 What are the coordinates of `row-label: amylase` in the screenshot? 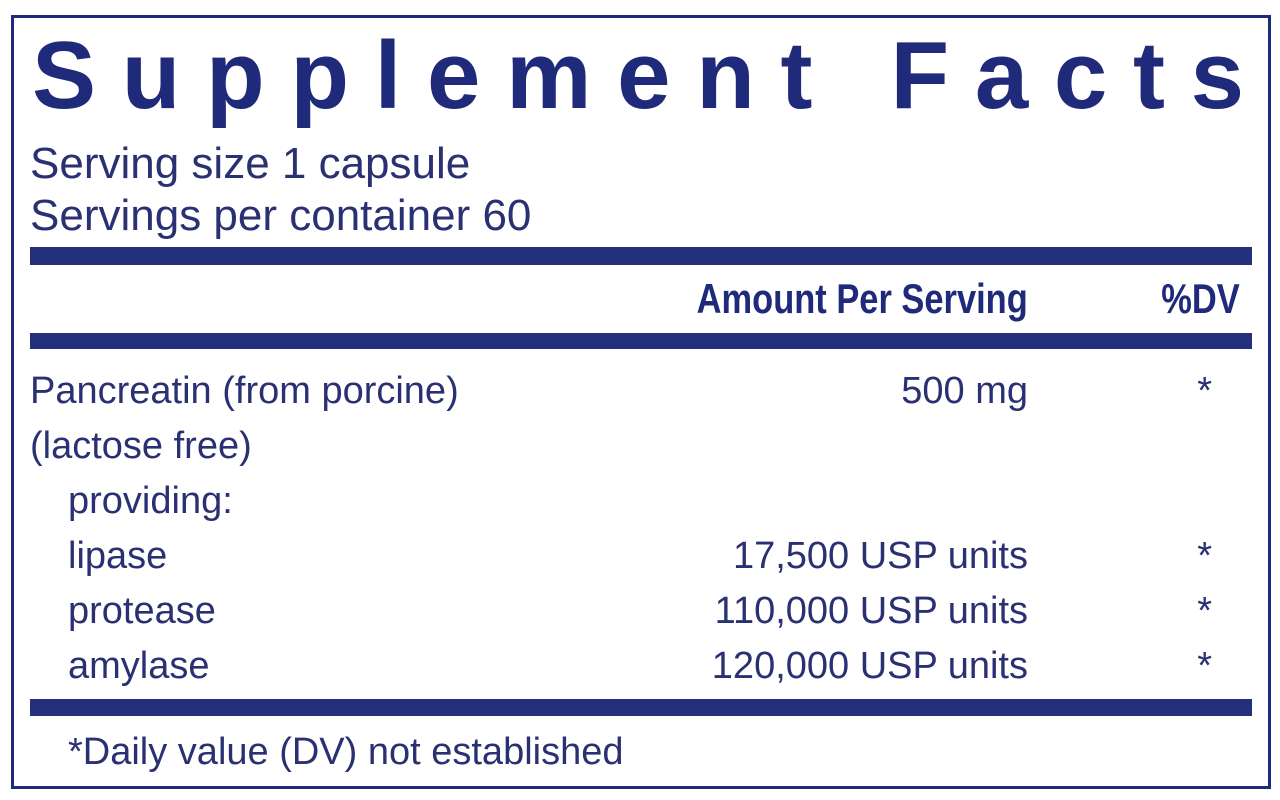 It's located at (139, 666).